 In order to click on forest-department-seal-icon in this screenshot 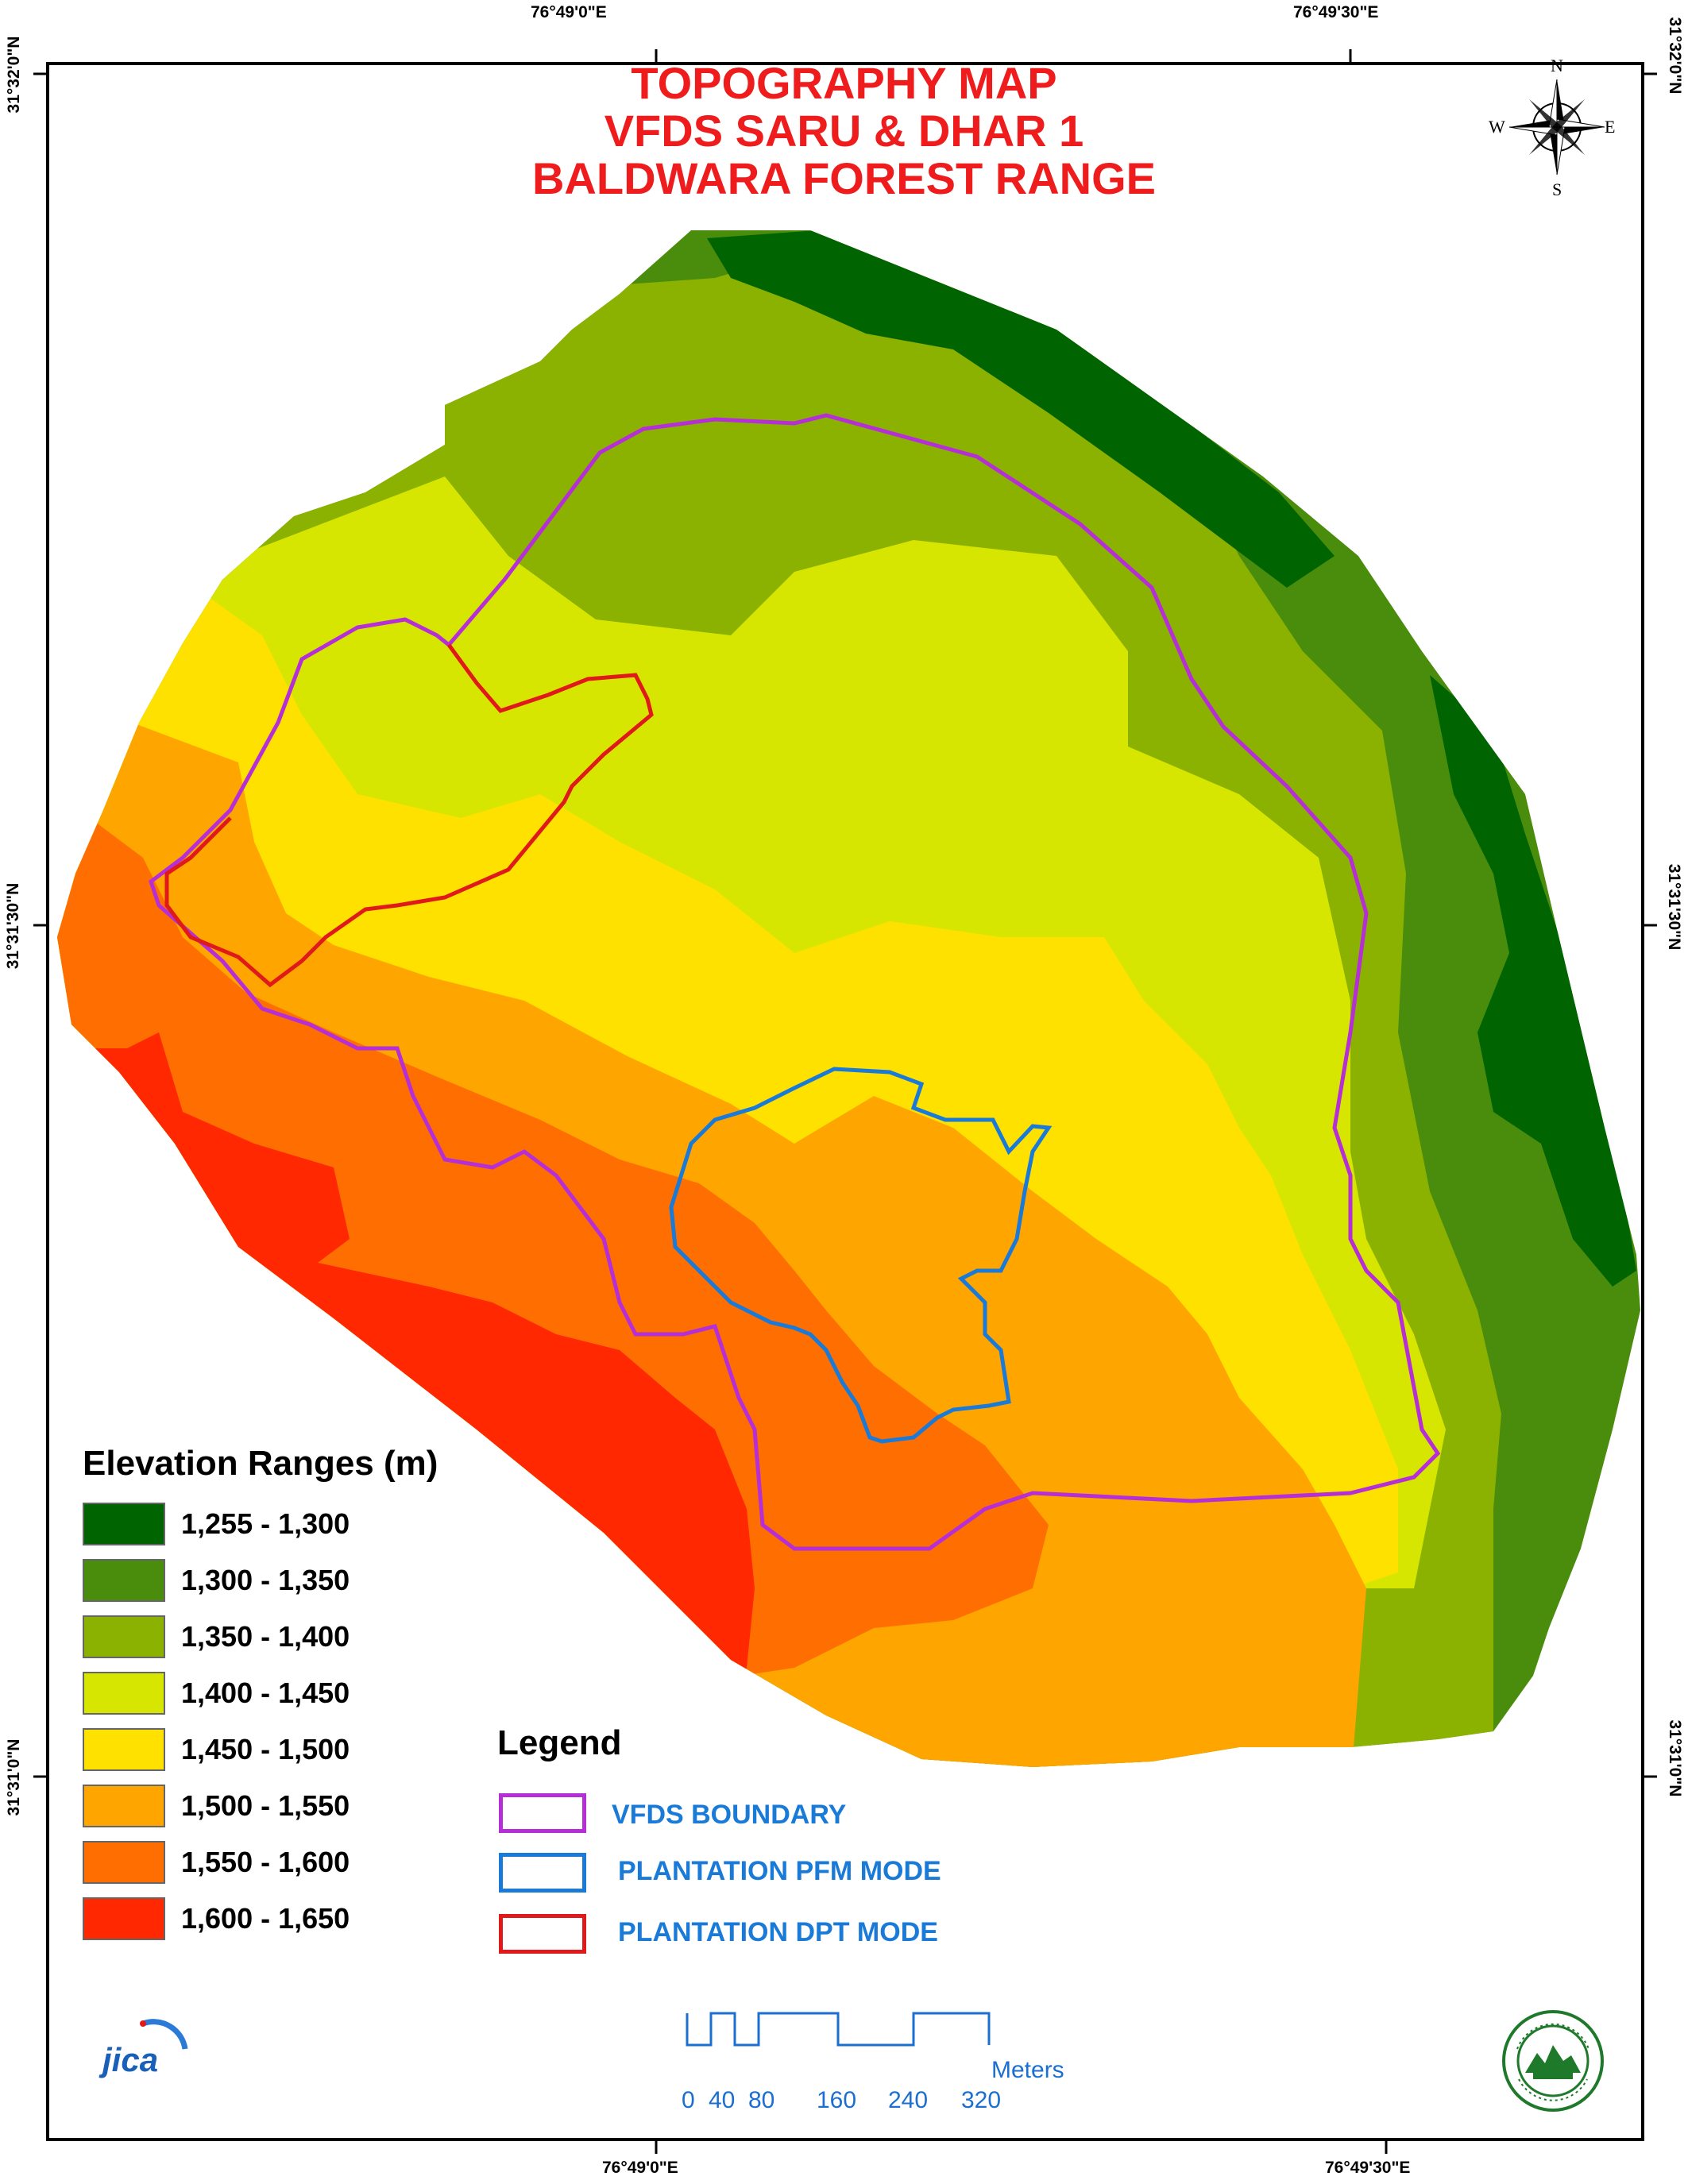, I will do `click(1553, 2061)`.